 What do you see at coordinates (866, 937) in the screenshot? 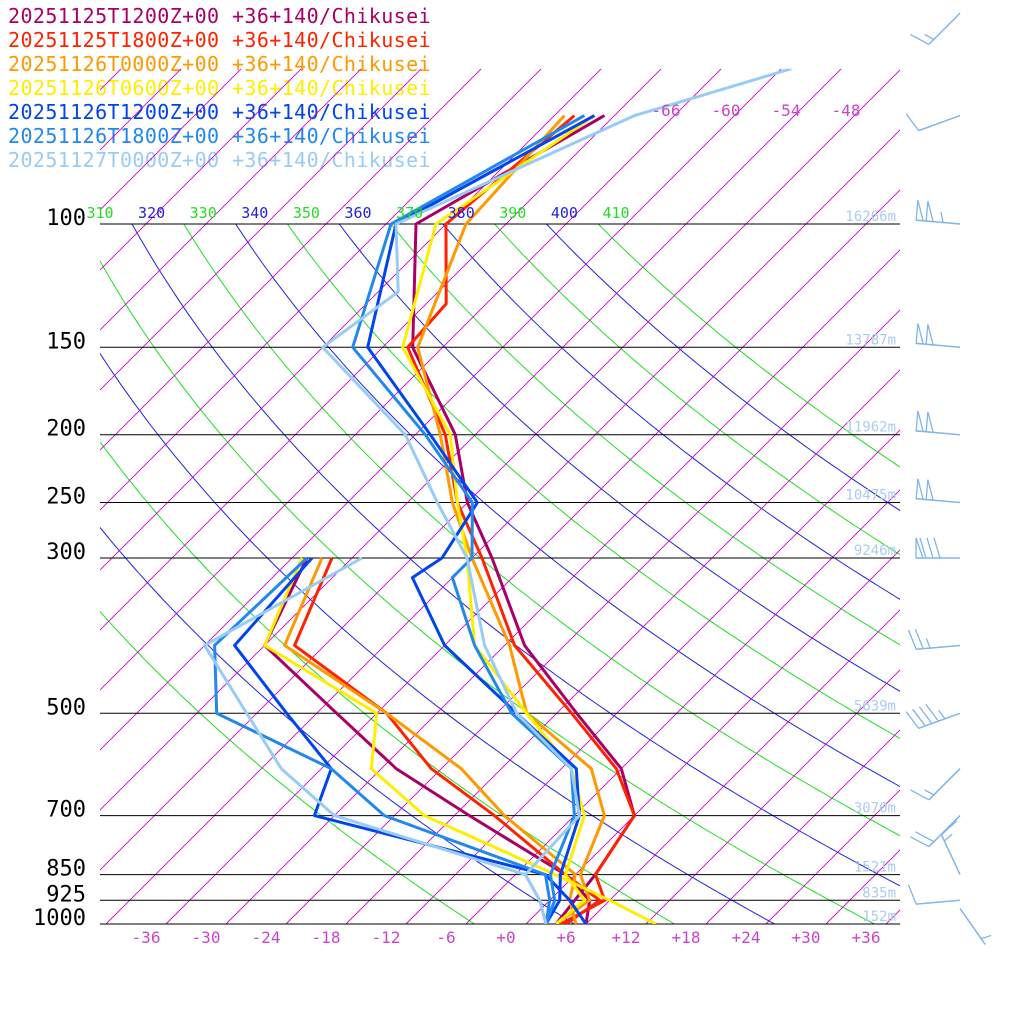
I see `temperature-label: +36` at bounding box center [866, 937].